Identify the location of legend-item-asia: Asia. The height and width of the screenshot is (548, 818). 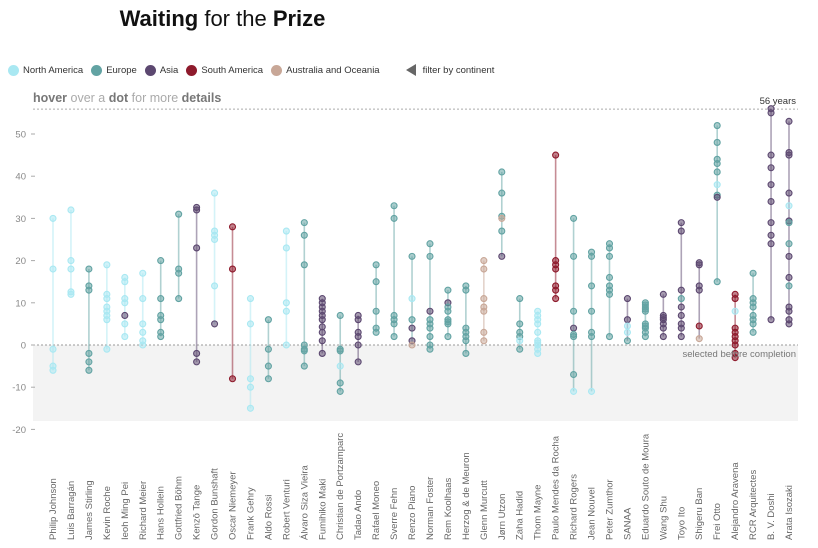
(161, 70).